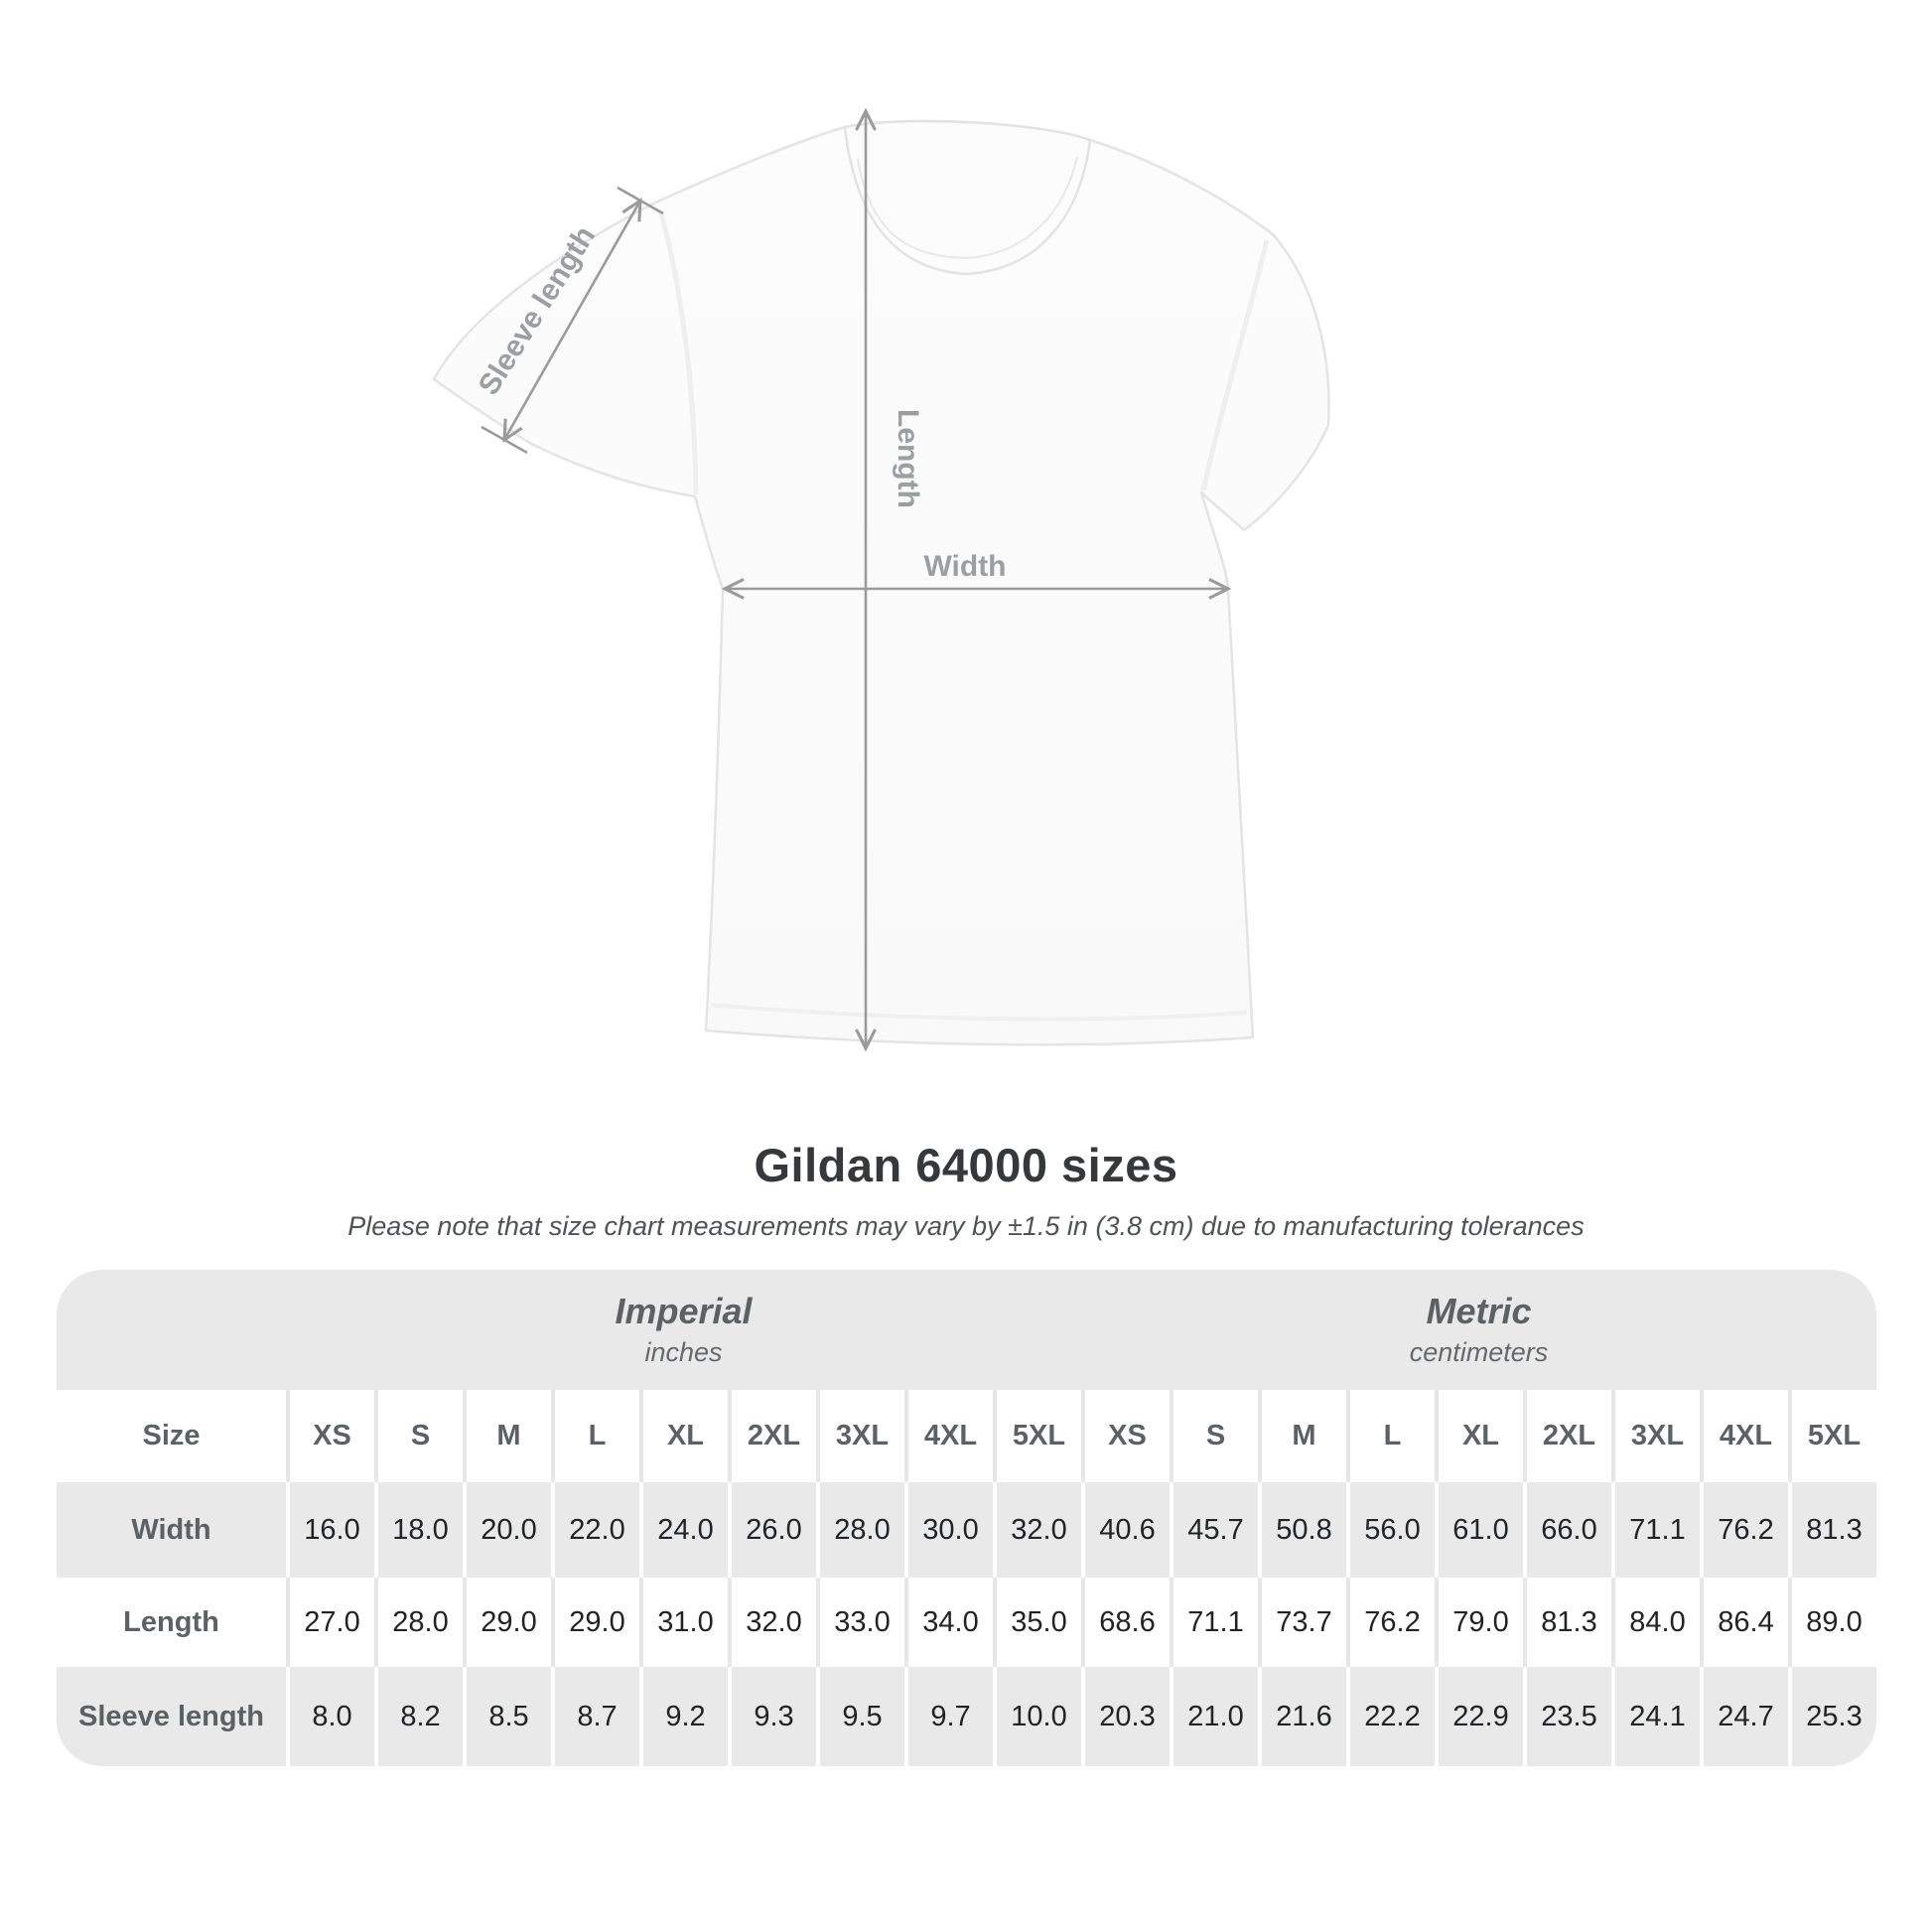  Describe the element at coordinates (1656, 1623) in the screenshot. I see `table-cell: 84.0` at that location.